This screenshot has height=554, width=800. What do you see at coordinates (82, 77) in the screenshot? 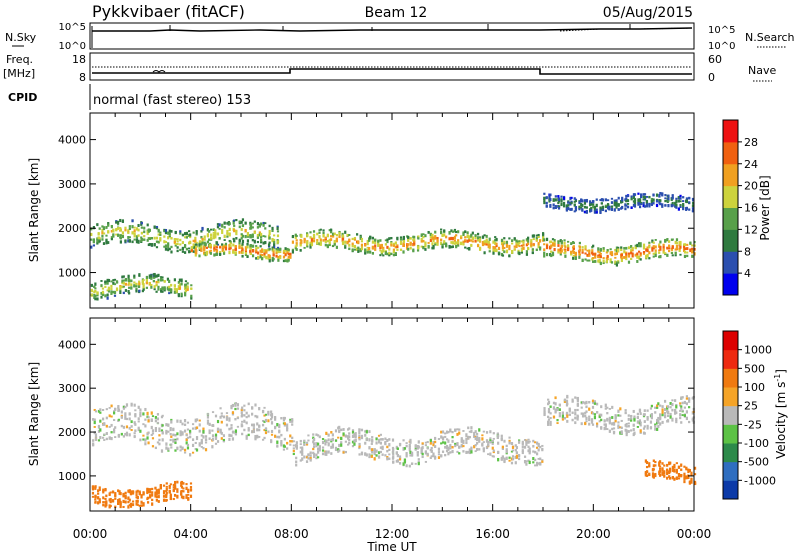
I see `freq-tick-bottom: 8` at bounding box center [82, 77].